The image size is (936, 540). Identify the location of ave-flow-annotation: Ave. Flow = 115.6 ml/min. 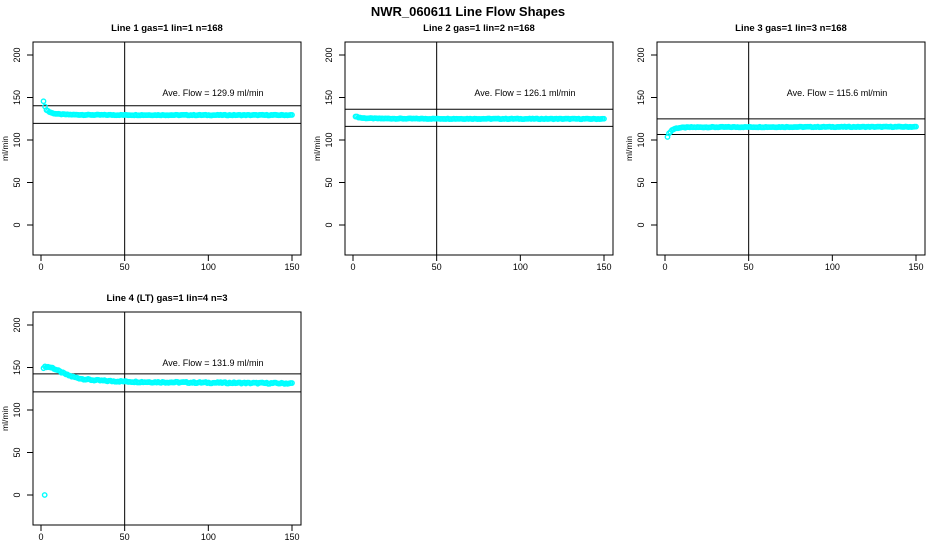
(837, 93).